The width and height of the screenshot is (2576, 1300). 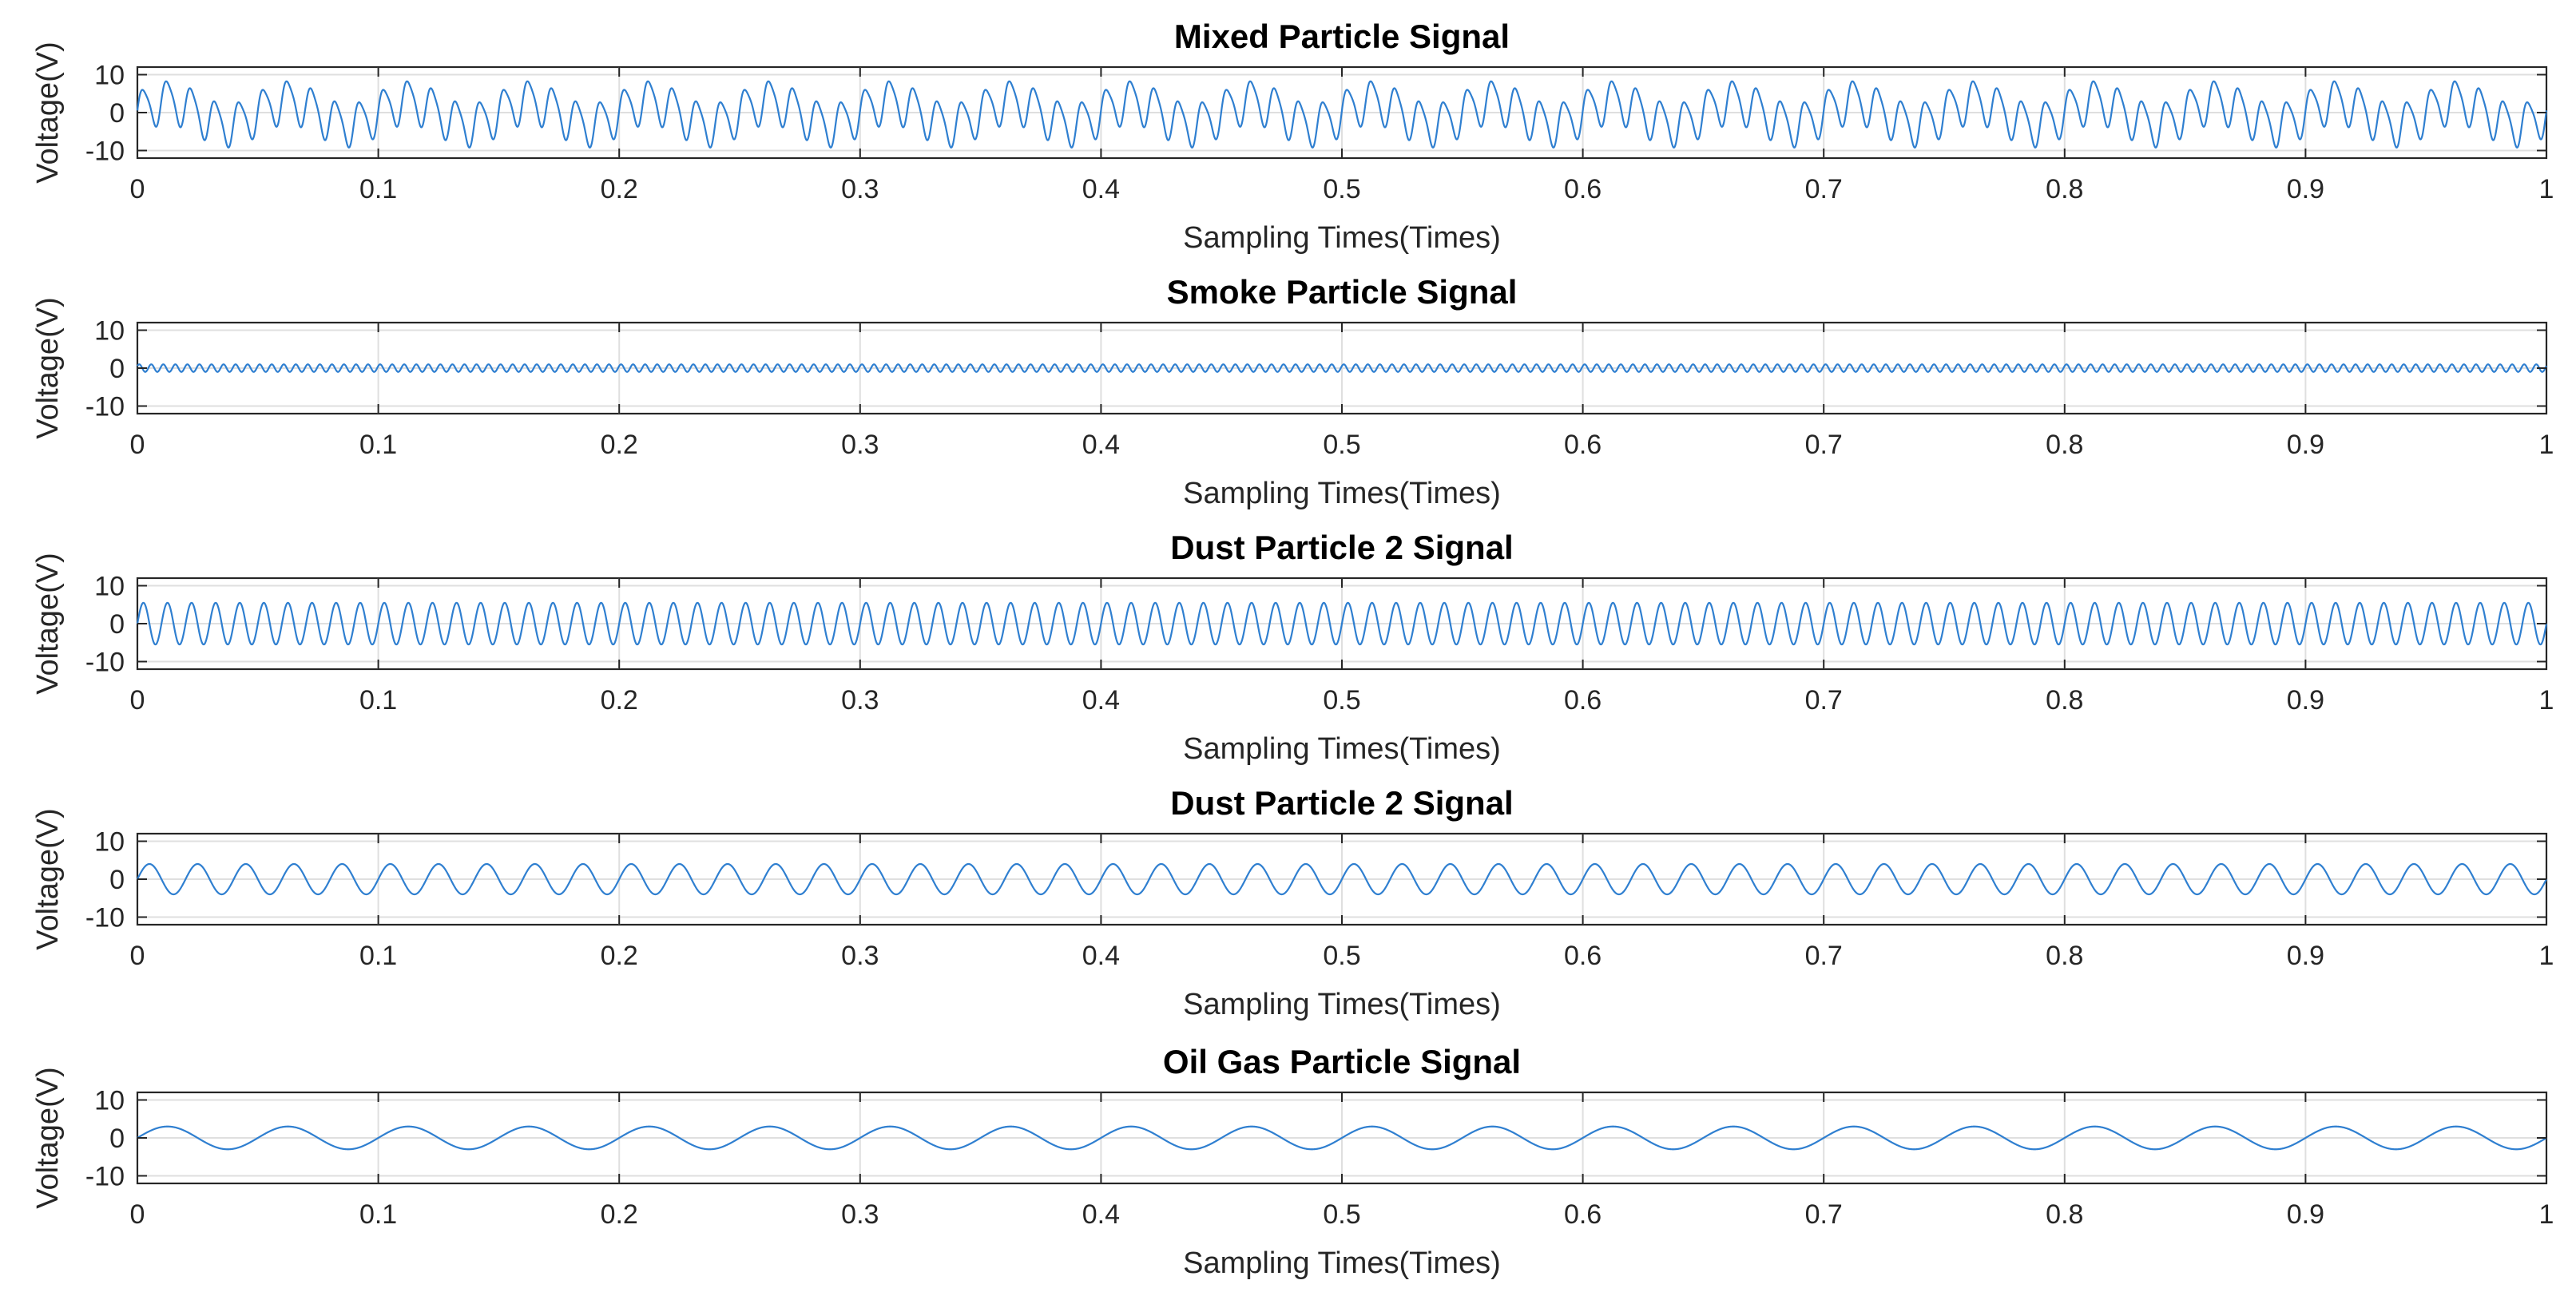 What do you see at coordinates (1342, 1263) in the screenshot?
I see `subplot-5-x-axis-label: Sampling Times(Times)` at bounding box center [1342, 1263].